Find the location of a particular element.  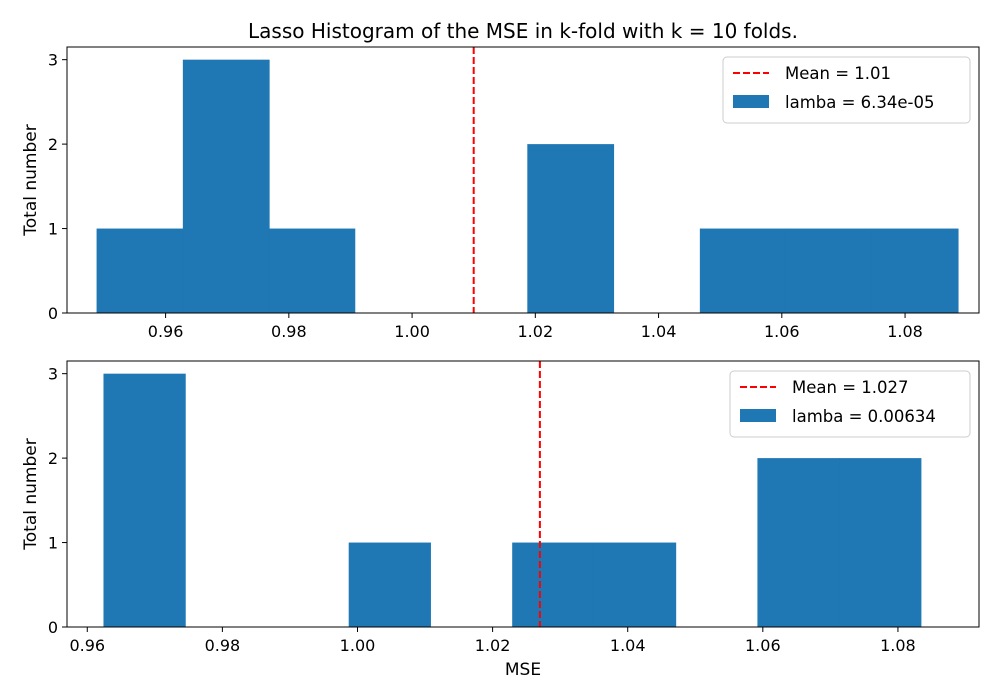

x-axis-label: MSE is located at coordinates (523, 670).